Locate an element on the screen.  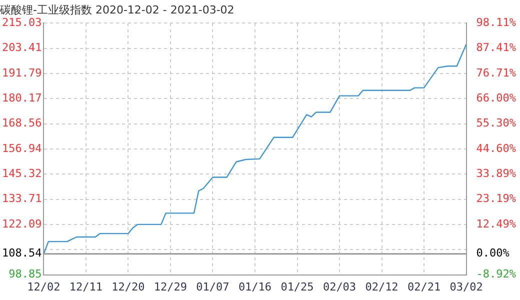
y2-tick-label: 44.60% is located at coordinates (496, 148).